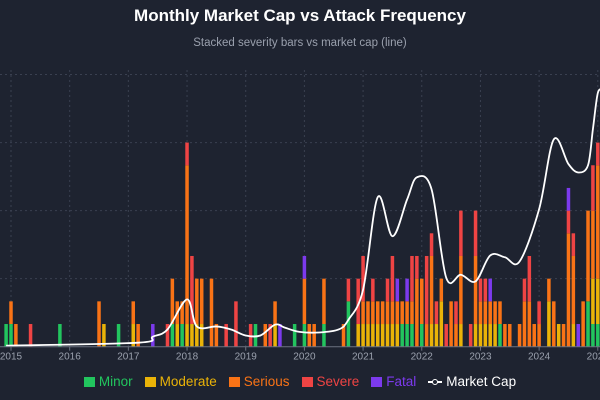 The width and height of the screenshot is (600, 400). Describe the element at coordinates (180, 381) in the screenshot. I see `legend-item-moderate: Moderate` at that location.